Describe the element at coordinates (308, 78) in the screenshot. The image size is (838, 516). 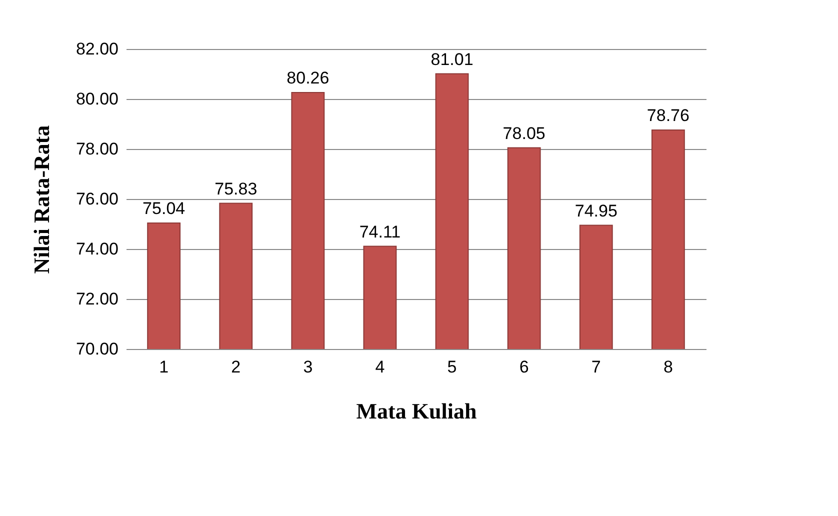
I see `data-label: 80.26` at that location.